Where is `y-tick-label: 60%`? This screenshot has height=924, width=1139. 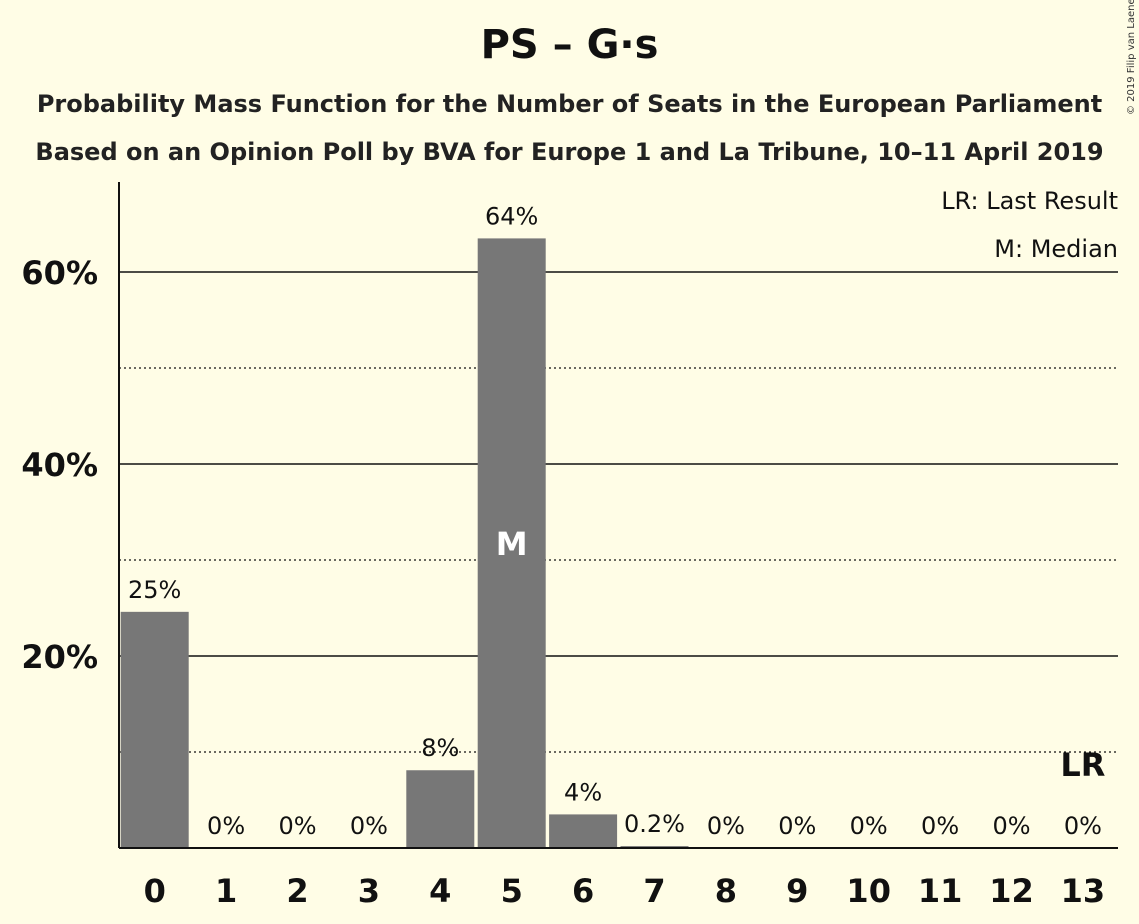 y-tick-label: 60% is located at coordinates (59, 273).